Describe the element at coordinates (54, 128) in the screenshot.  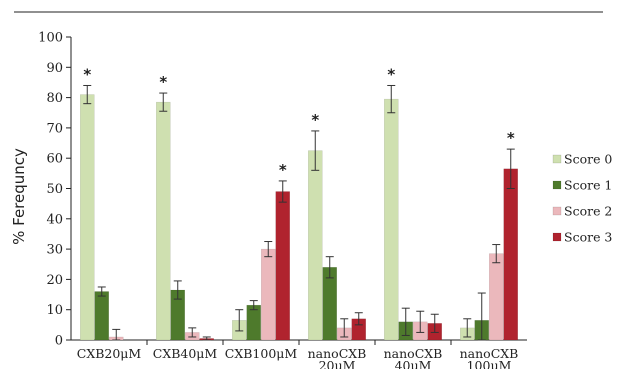
I see `y-tick-label: 70` at that location.